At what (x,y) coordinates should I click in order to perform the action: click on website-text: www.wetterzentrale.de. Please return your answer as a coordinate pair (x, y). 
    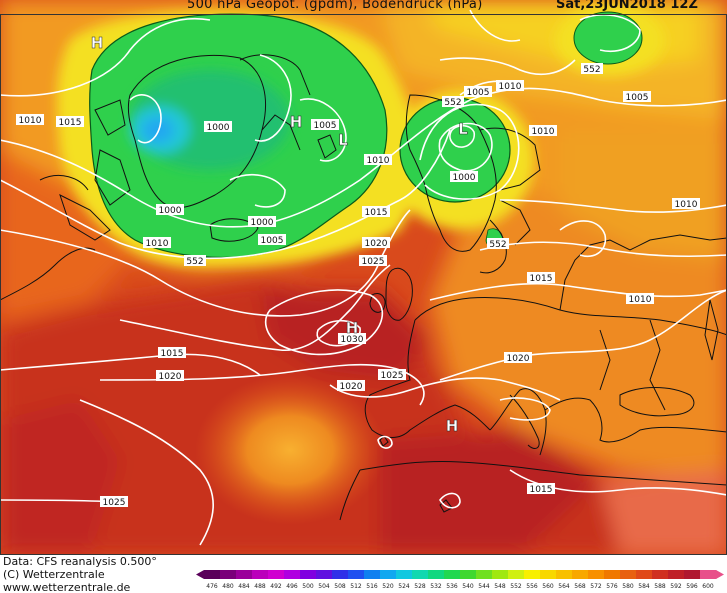
    Looking at the image, I should click on (67, 587).